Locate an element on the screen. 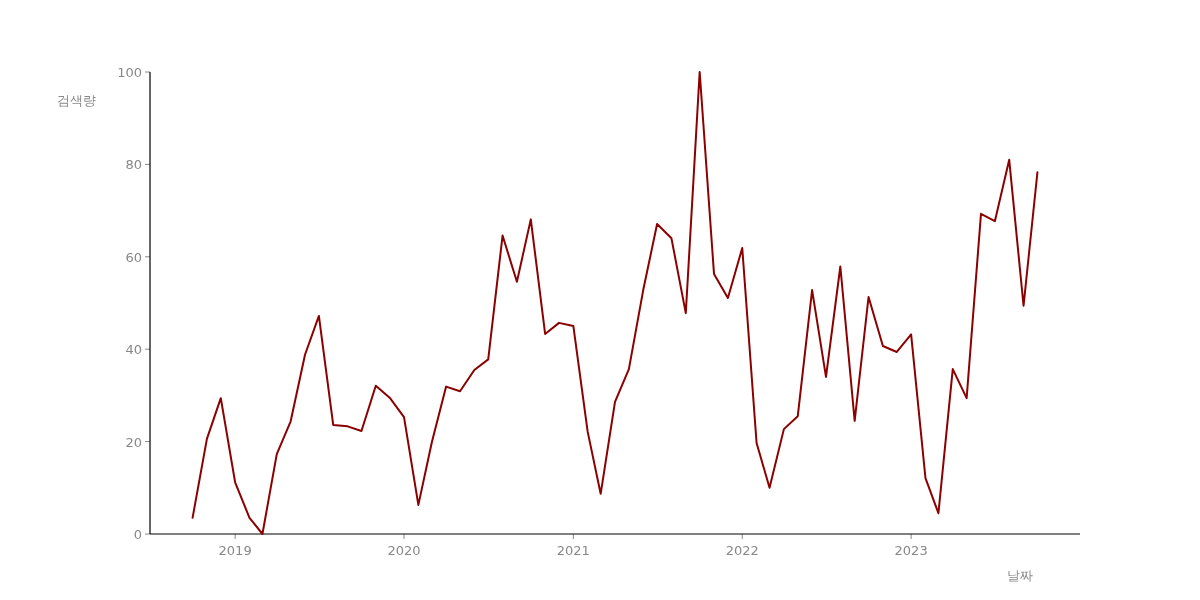 Image resolution: width=1200 pixels, height=600 pixels. y-axis-title: 검색량 is located at coordinates (76, 100).